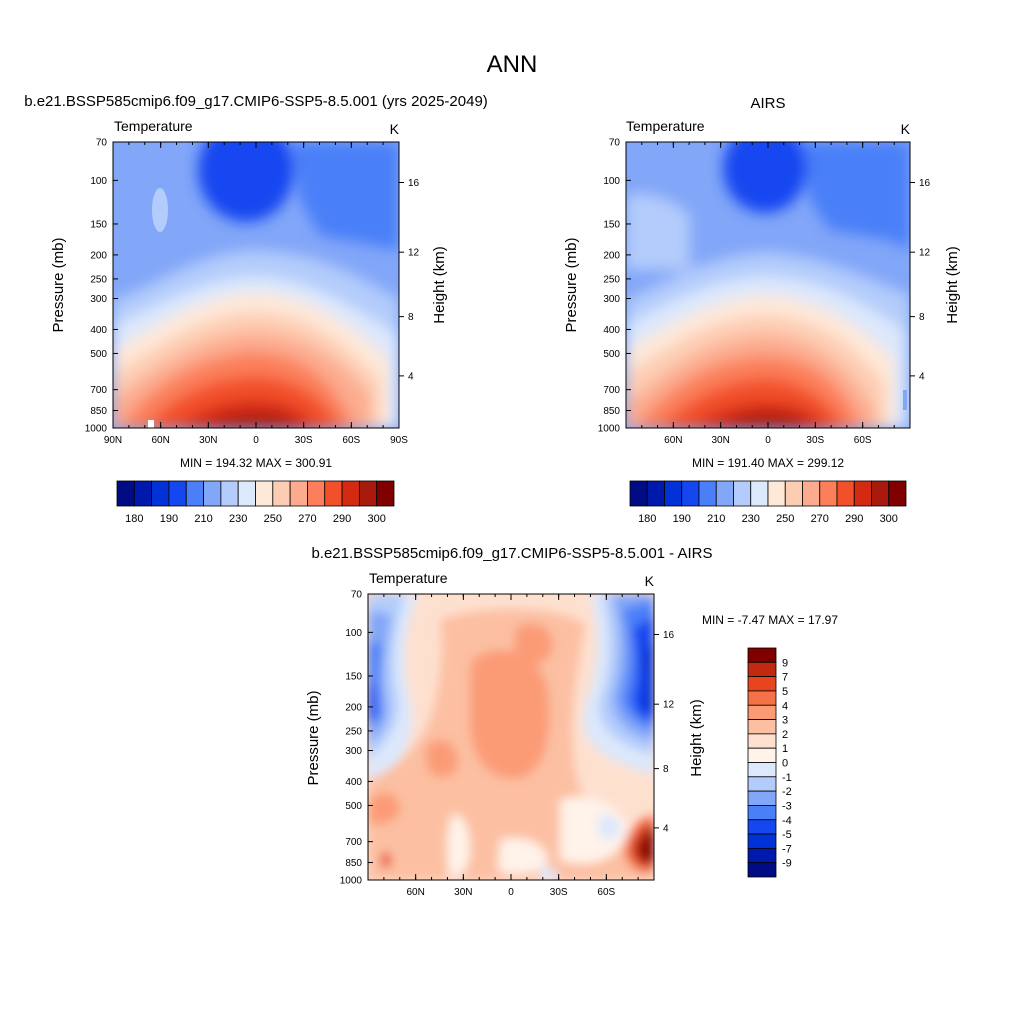 The height and width of the screenshot is (1024, 1024). I want to click on page-title: ANN, so click(512, 64).